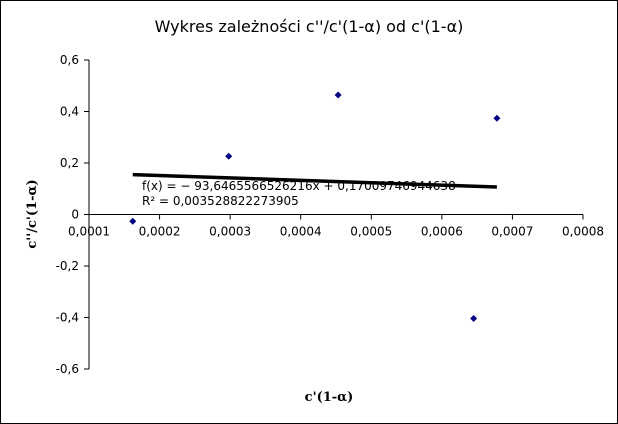 Image resolution: width=618 pixels, height=424 pixels. Describe the element at coordinates (69, 112) in the screenshot. I see `y-tick-label: 0,4` at that location.